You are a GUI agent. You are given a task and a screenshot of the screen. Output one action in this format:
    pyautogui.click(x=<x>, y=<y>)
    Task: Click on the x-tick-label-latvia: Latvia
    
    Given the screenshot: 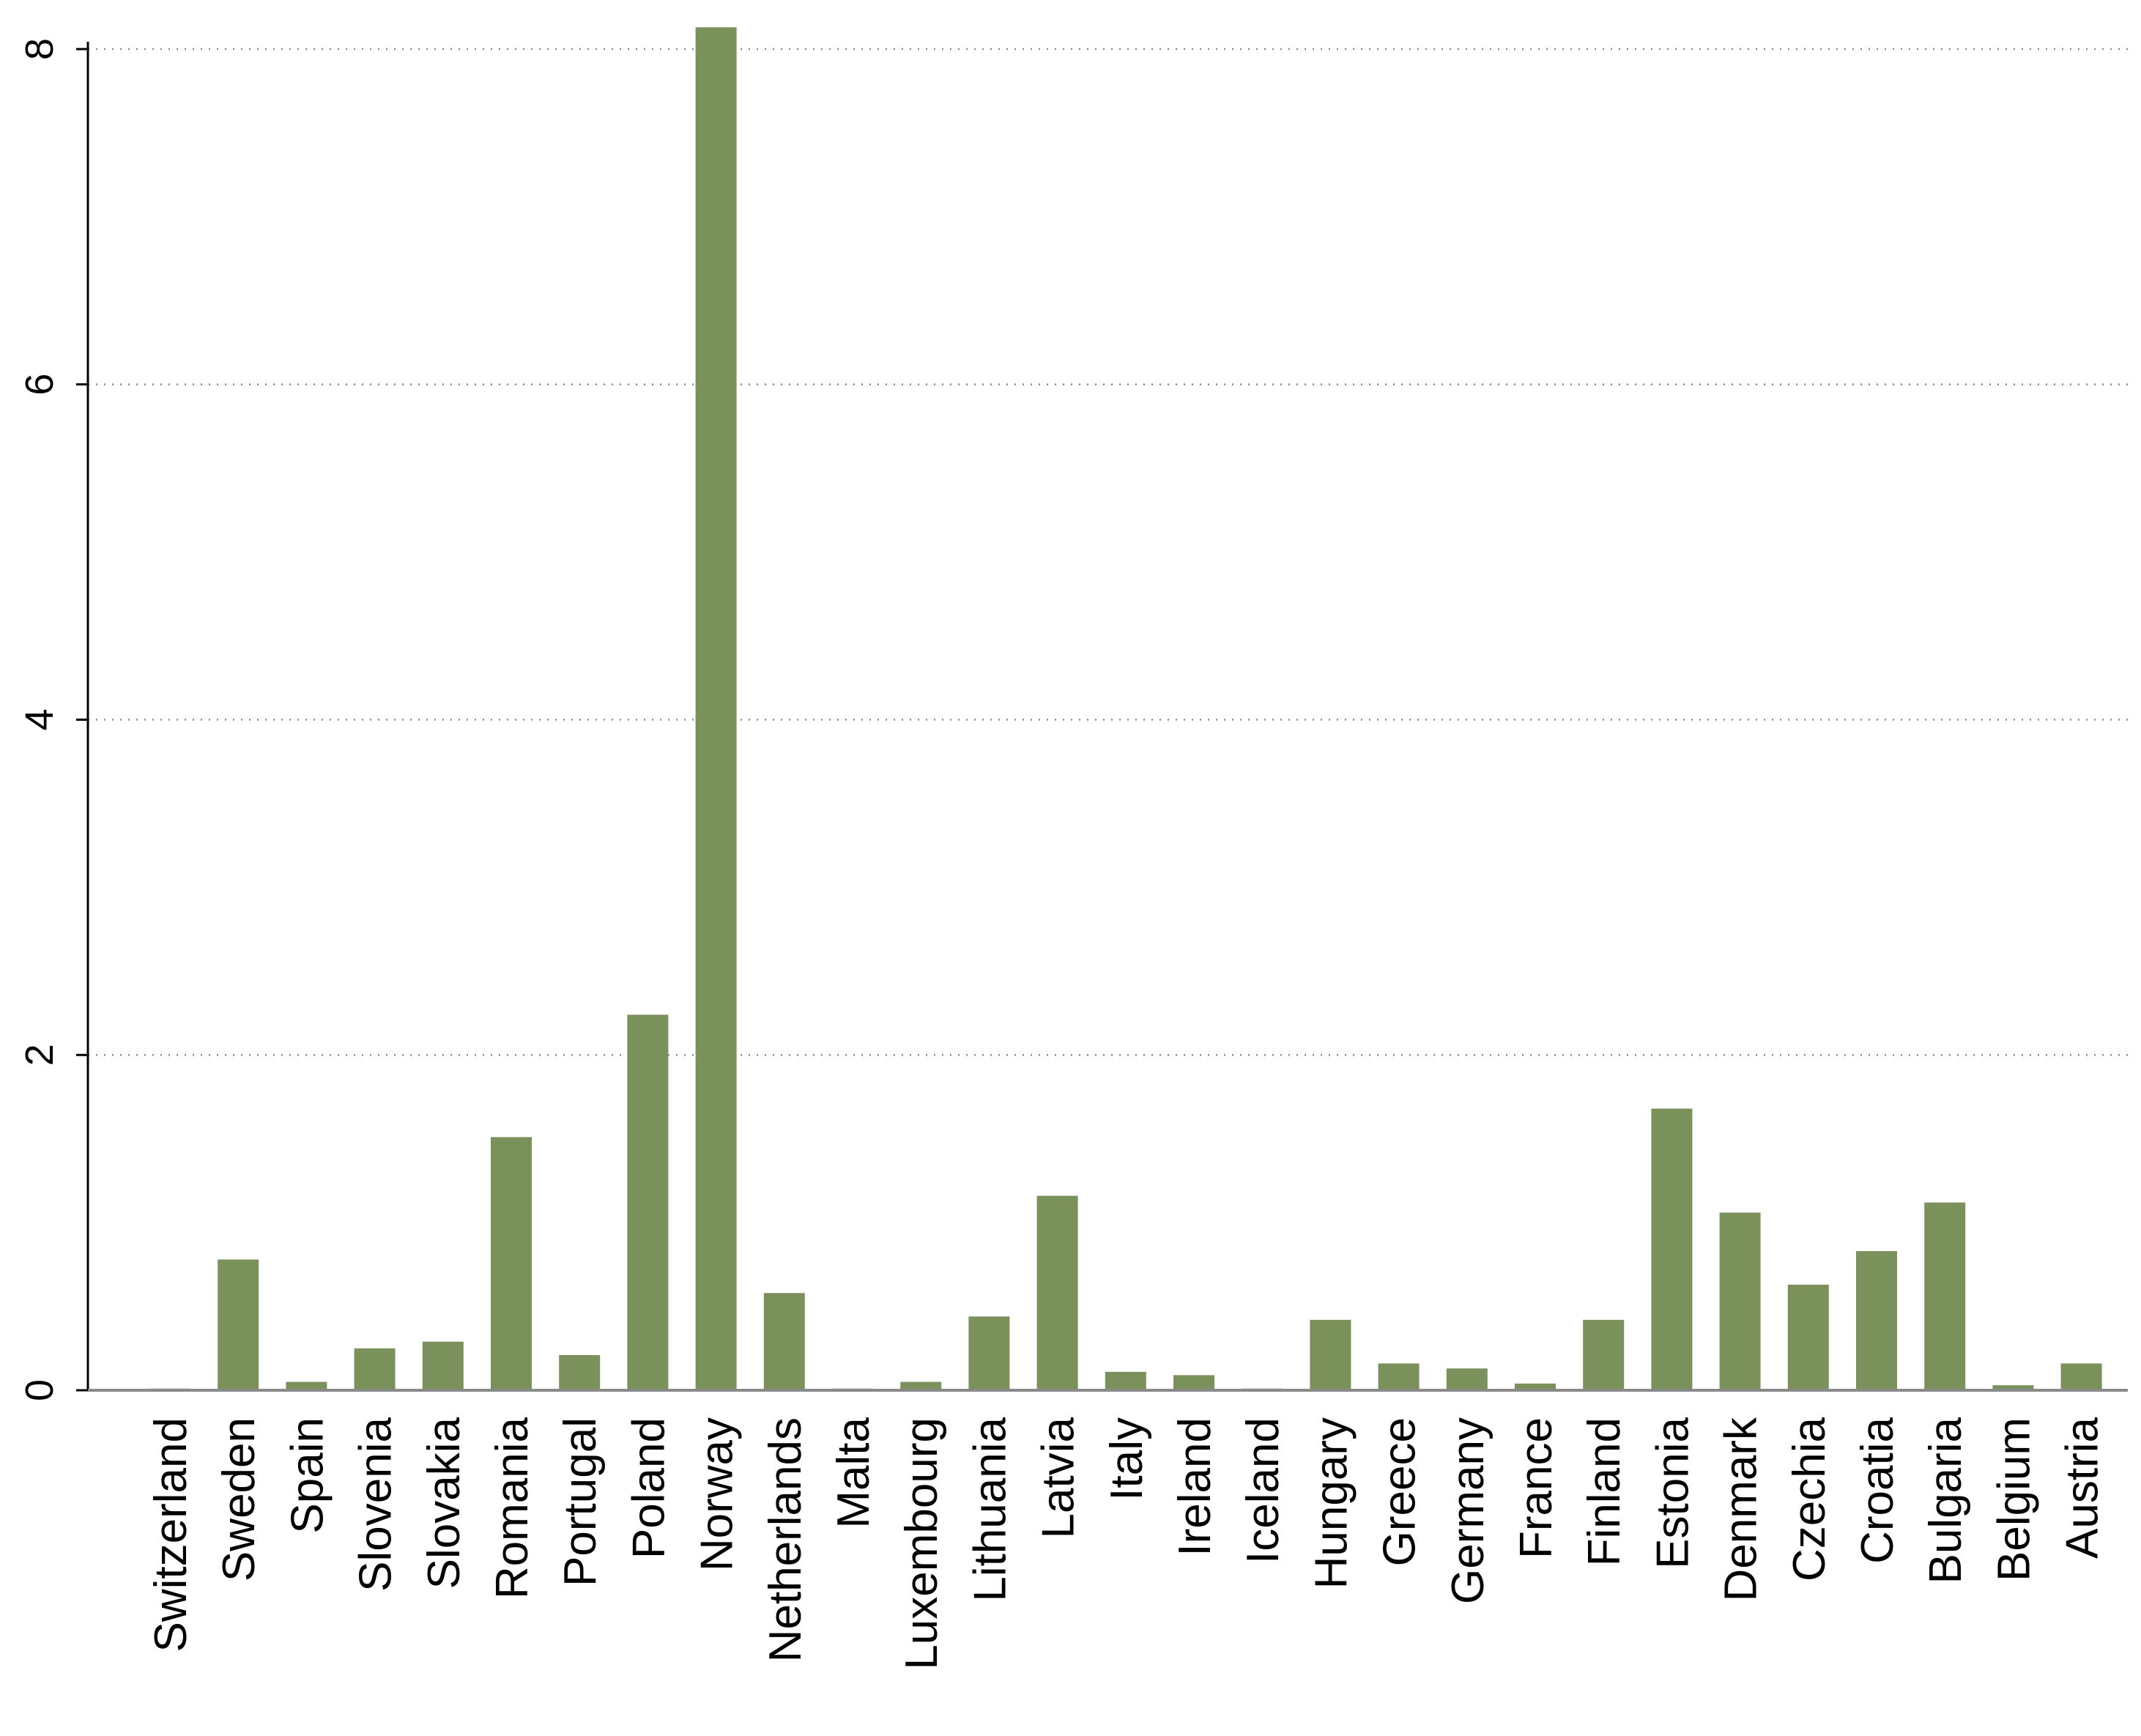 What is the action you would take?
    pyautogui.click(x=1059, y=1477)
    